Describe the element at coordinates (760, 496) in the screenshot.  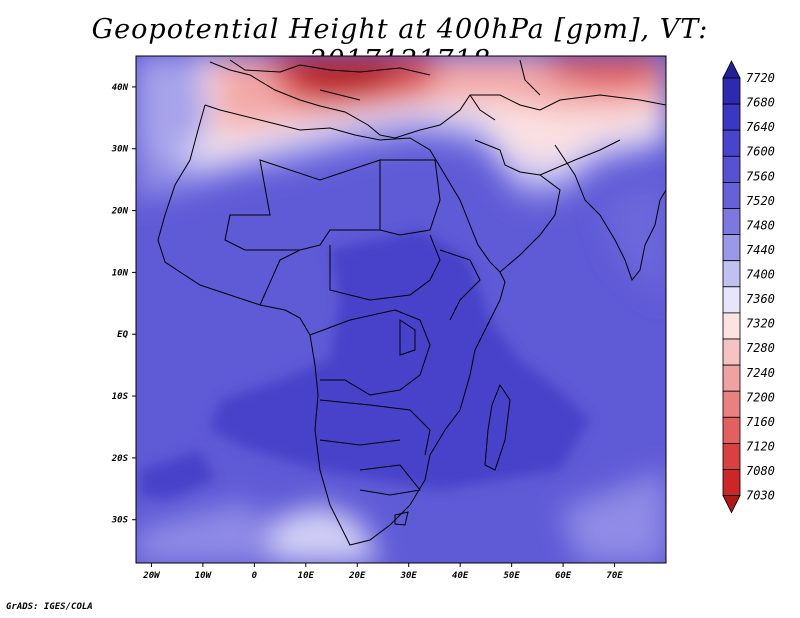
I see `colorbar-label: 7030` at that location.